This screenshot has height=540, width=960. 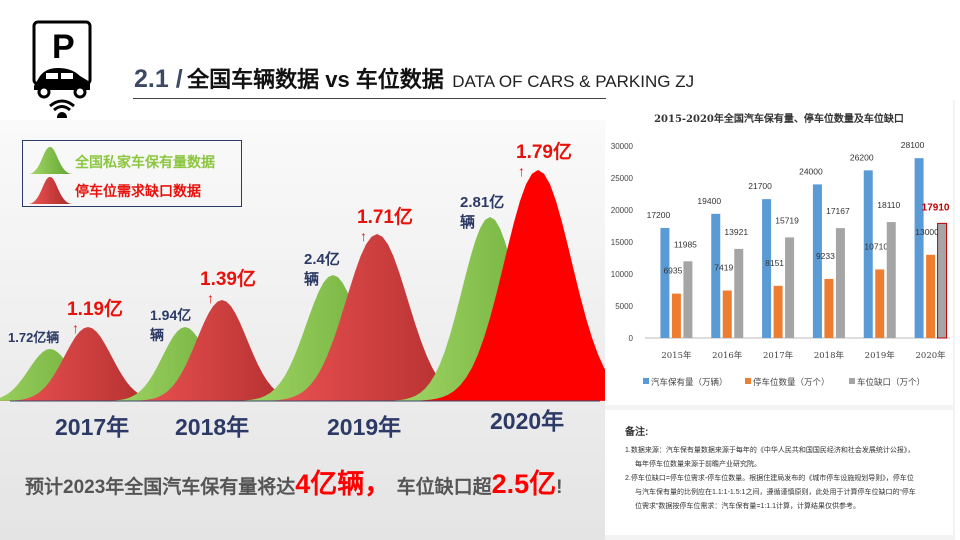 What do you see at coordinates (333, 338) in the screenshot?
I see `cars-bell-2019年` at bounding box center [333, 338].